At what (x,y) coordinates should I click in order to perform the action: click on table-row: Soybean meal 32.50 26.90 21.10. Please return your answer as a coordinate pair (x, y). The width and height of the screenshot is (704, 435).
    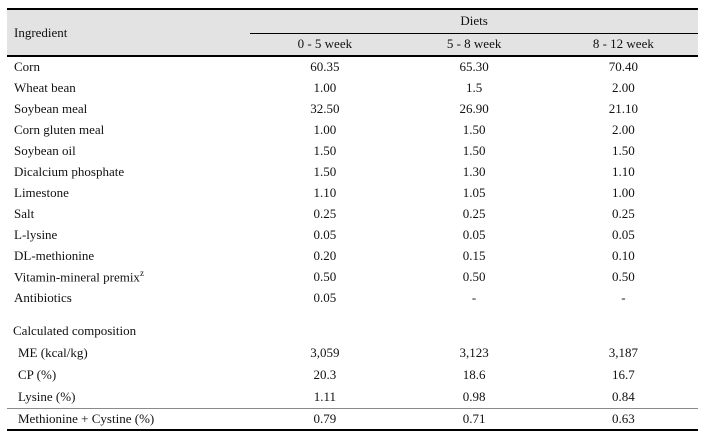
    Looking at the image, I should click on (352, 108).